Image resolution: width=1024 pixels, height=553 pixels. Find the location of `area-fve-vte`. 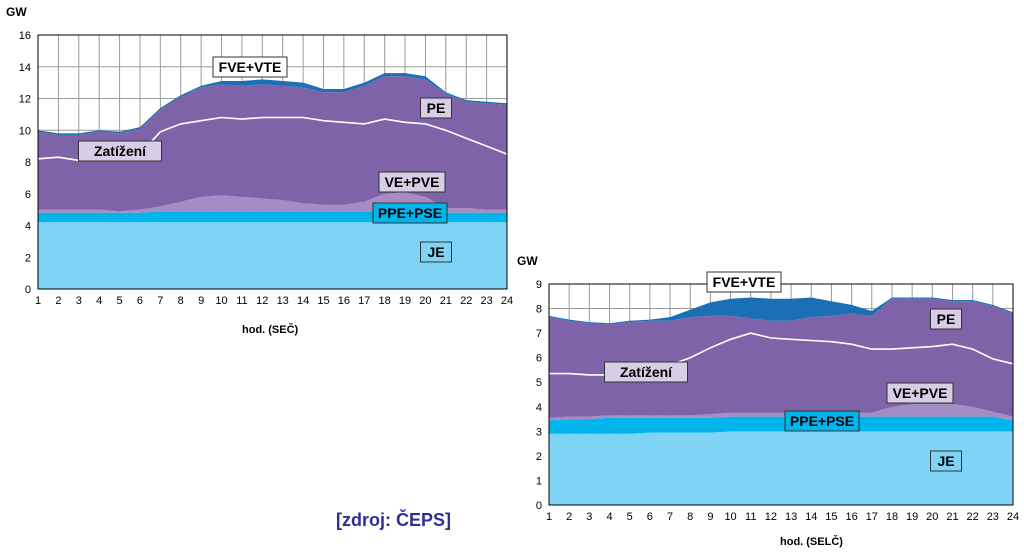

area-fve-vte is located at coordinates (781, 311).